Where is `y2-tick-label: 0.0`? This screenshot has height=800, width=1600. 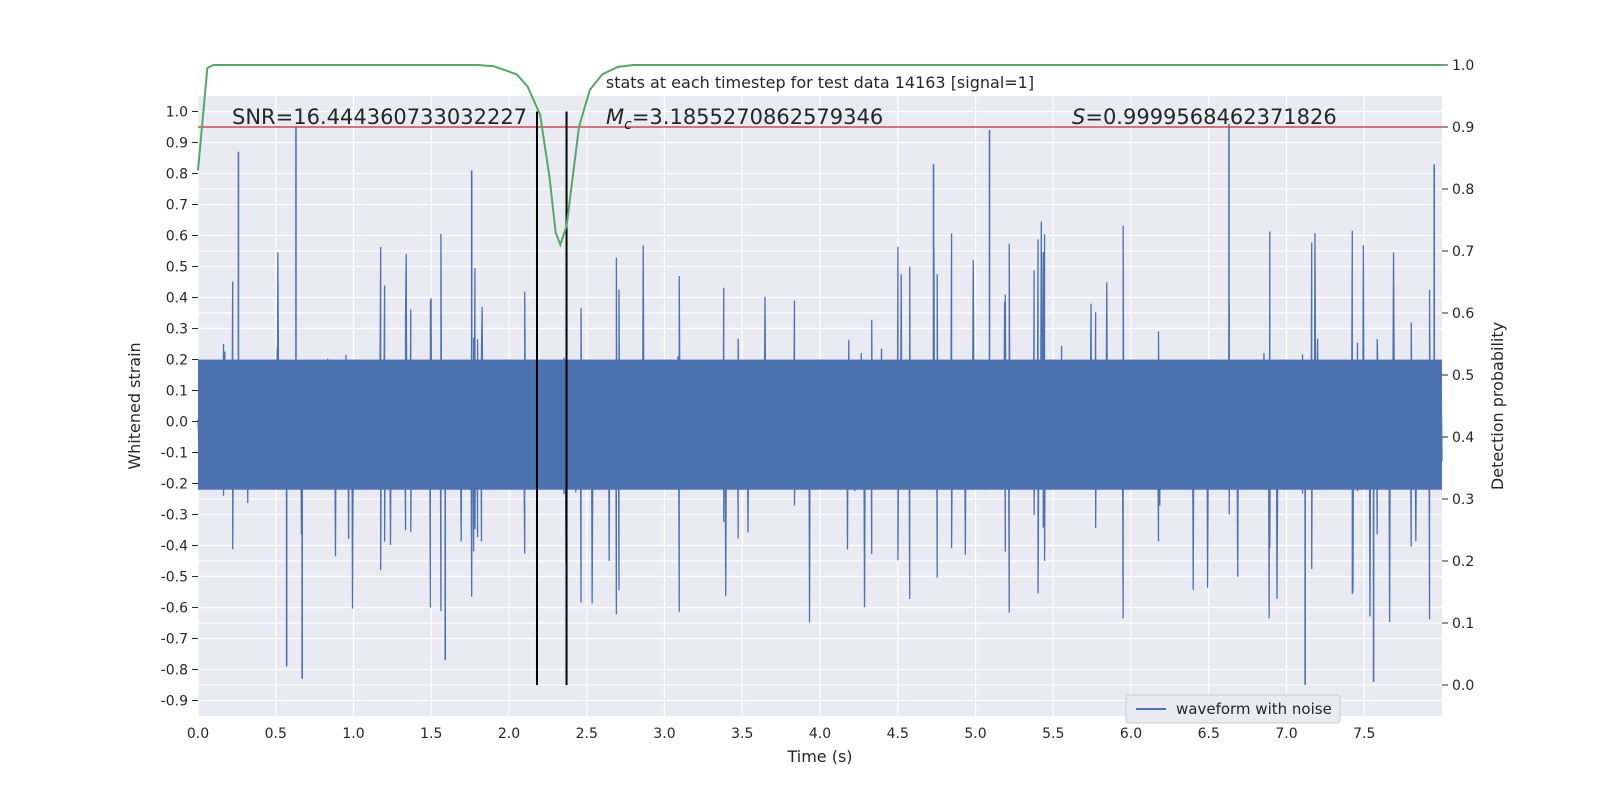
y2-tick-label: 0.0 is located at coordinates (1463, 686).